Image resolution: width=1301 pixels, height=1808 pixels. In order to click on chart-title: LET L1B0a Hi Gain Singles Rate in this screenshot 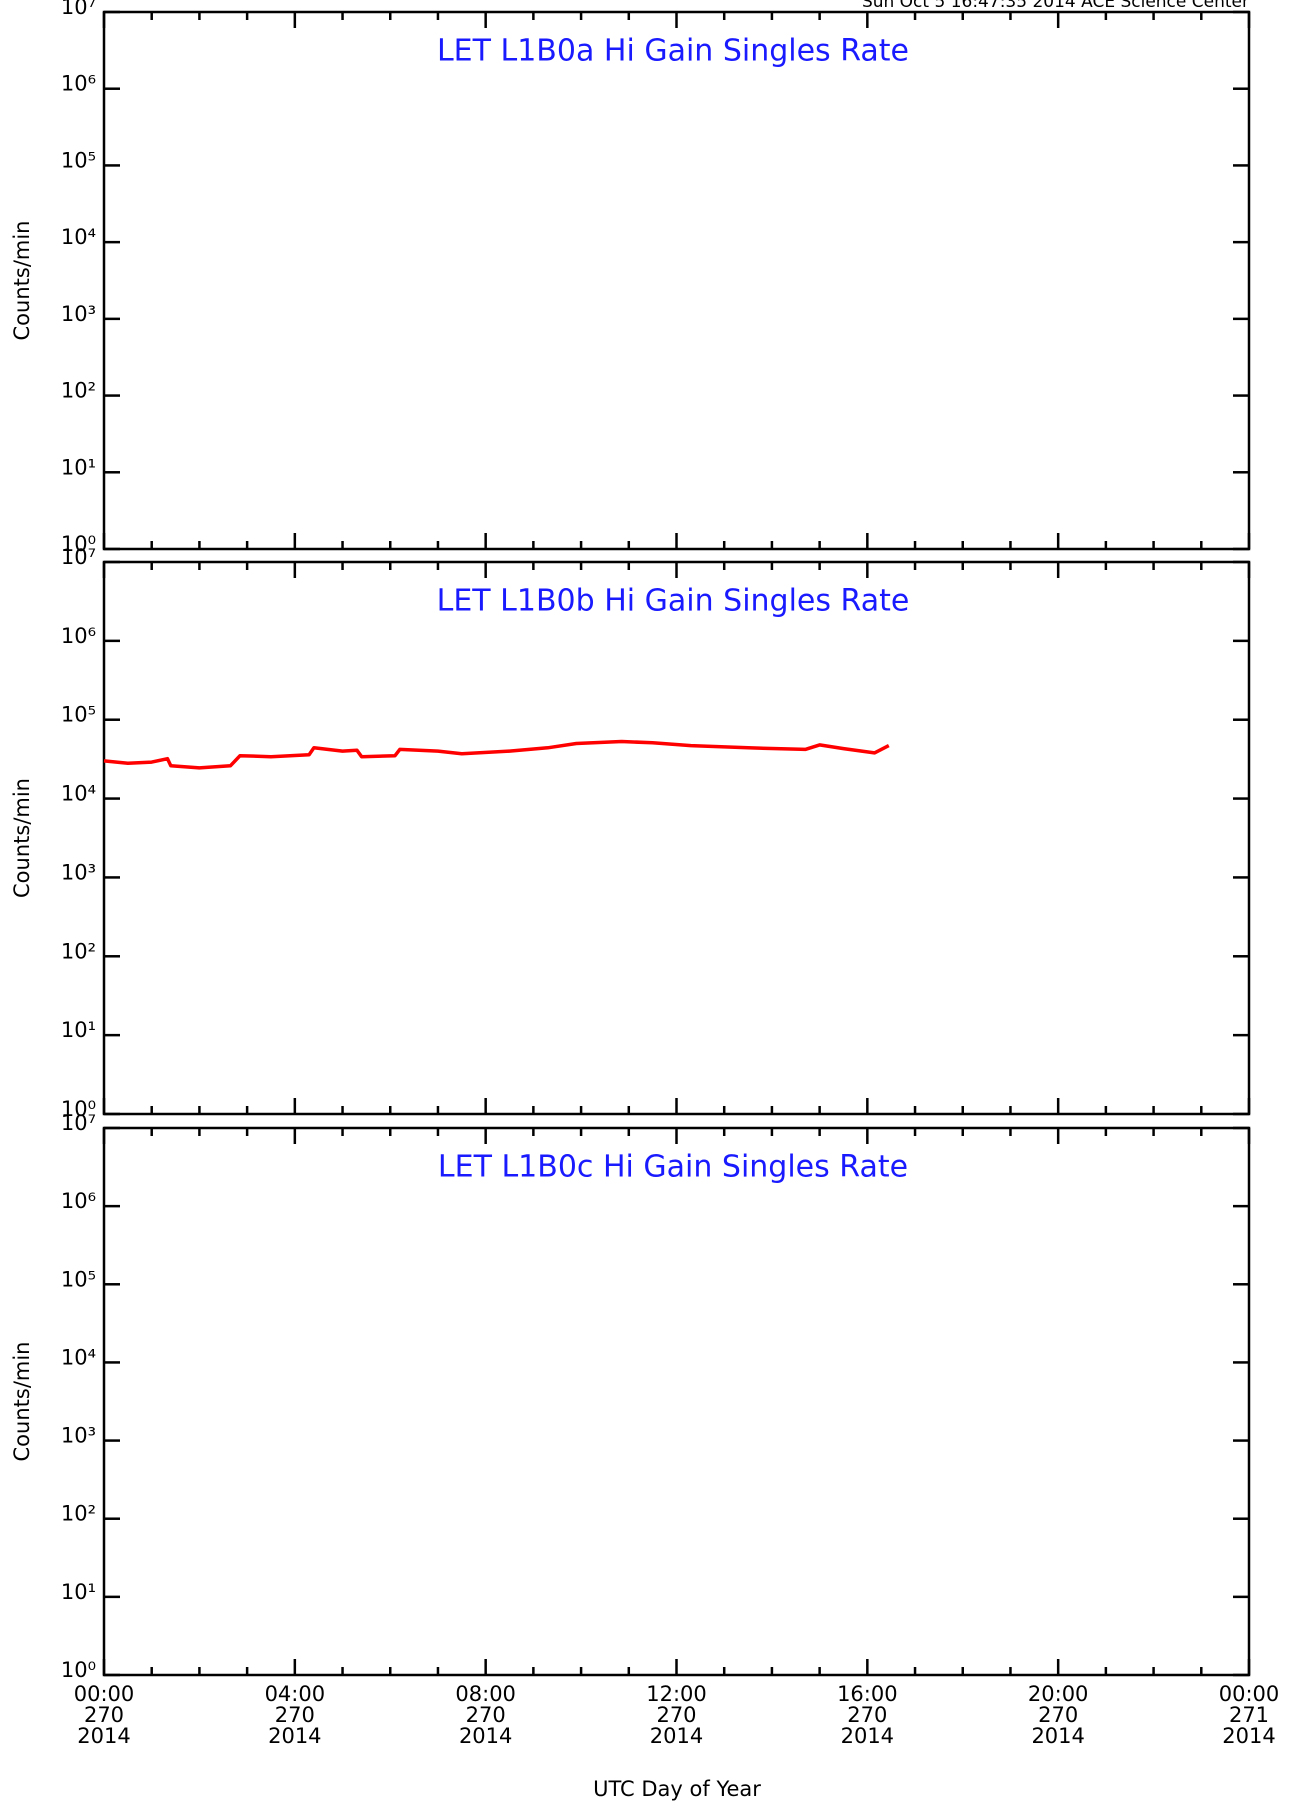, I will do `click(673, 51)`.